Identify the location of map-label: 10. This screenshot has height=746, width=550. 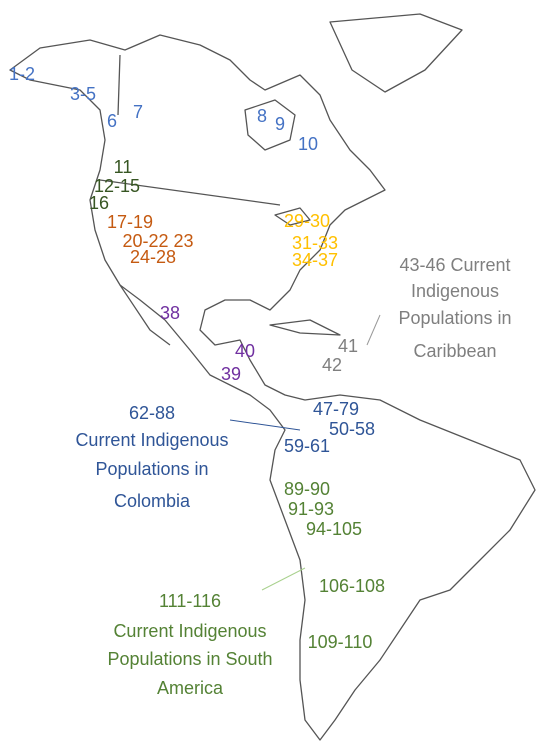
(308, 144).